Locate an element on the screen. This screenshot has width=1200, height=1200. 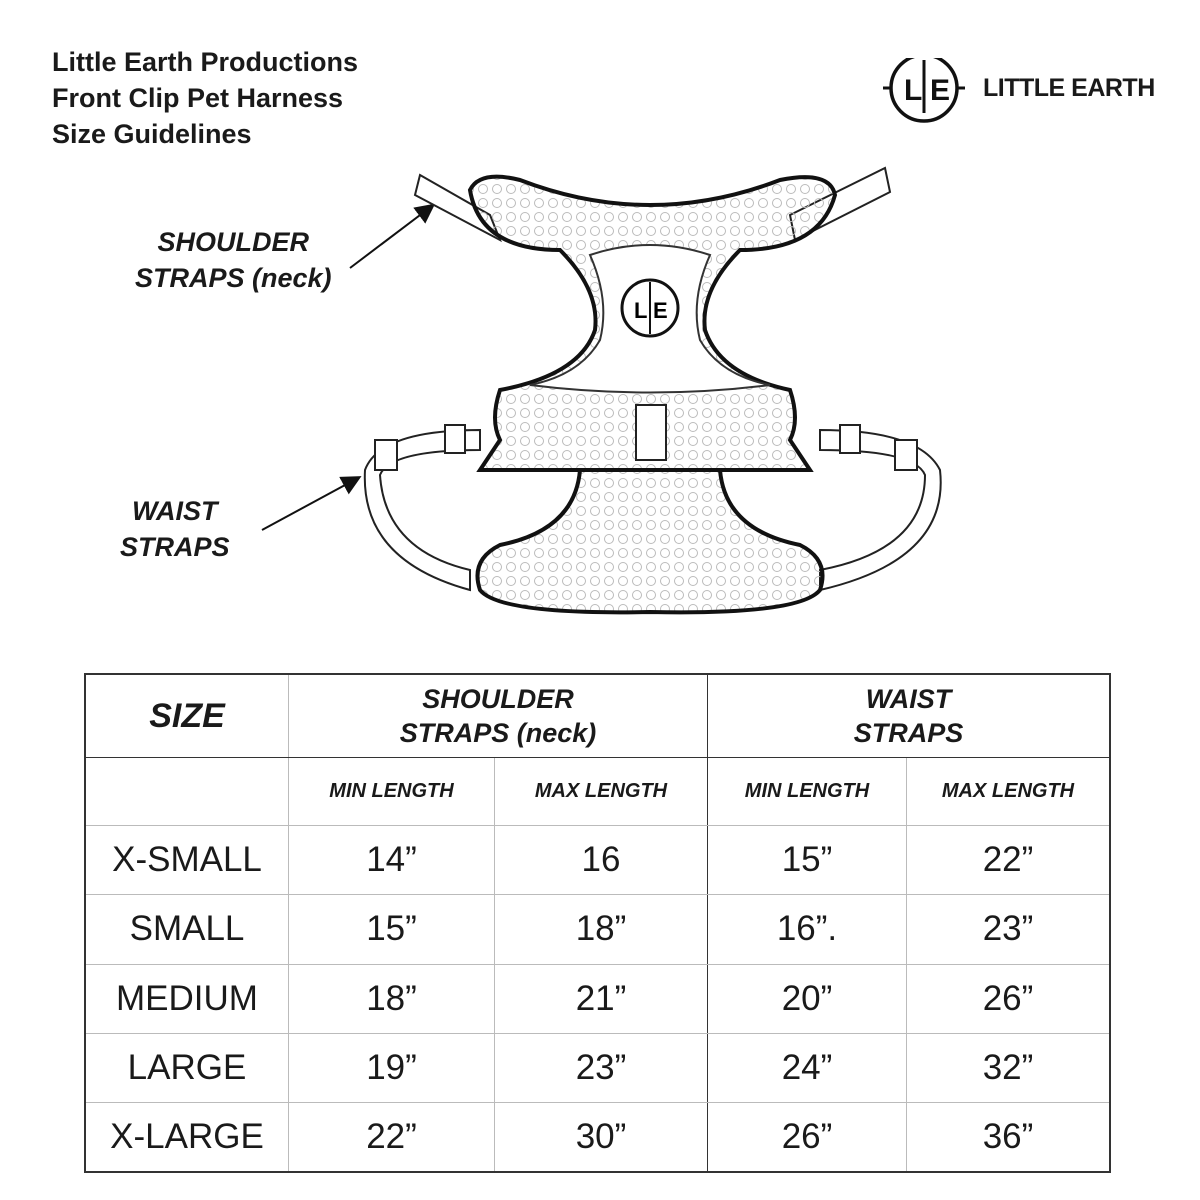
table-row: X-LARGE 22” 30” 26” 36” is located at coordinates (597, 1137).